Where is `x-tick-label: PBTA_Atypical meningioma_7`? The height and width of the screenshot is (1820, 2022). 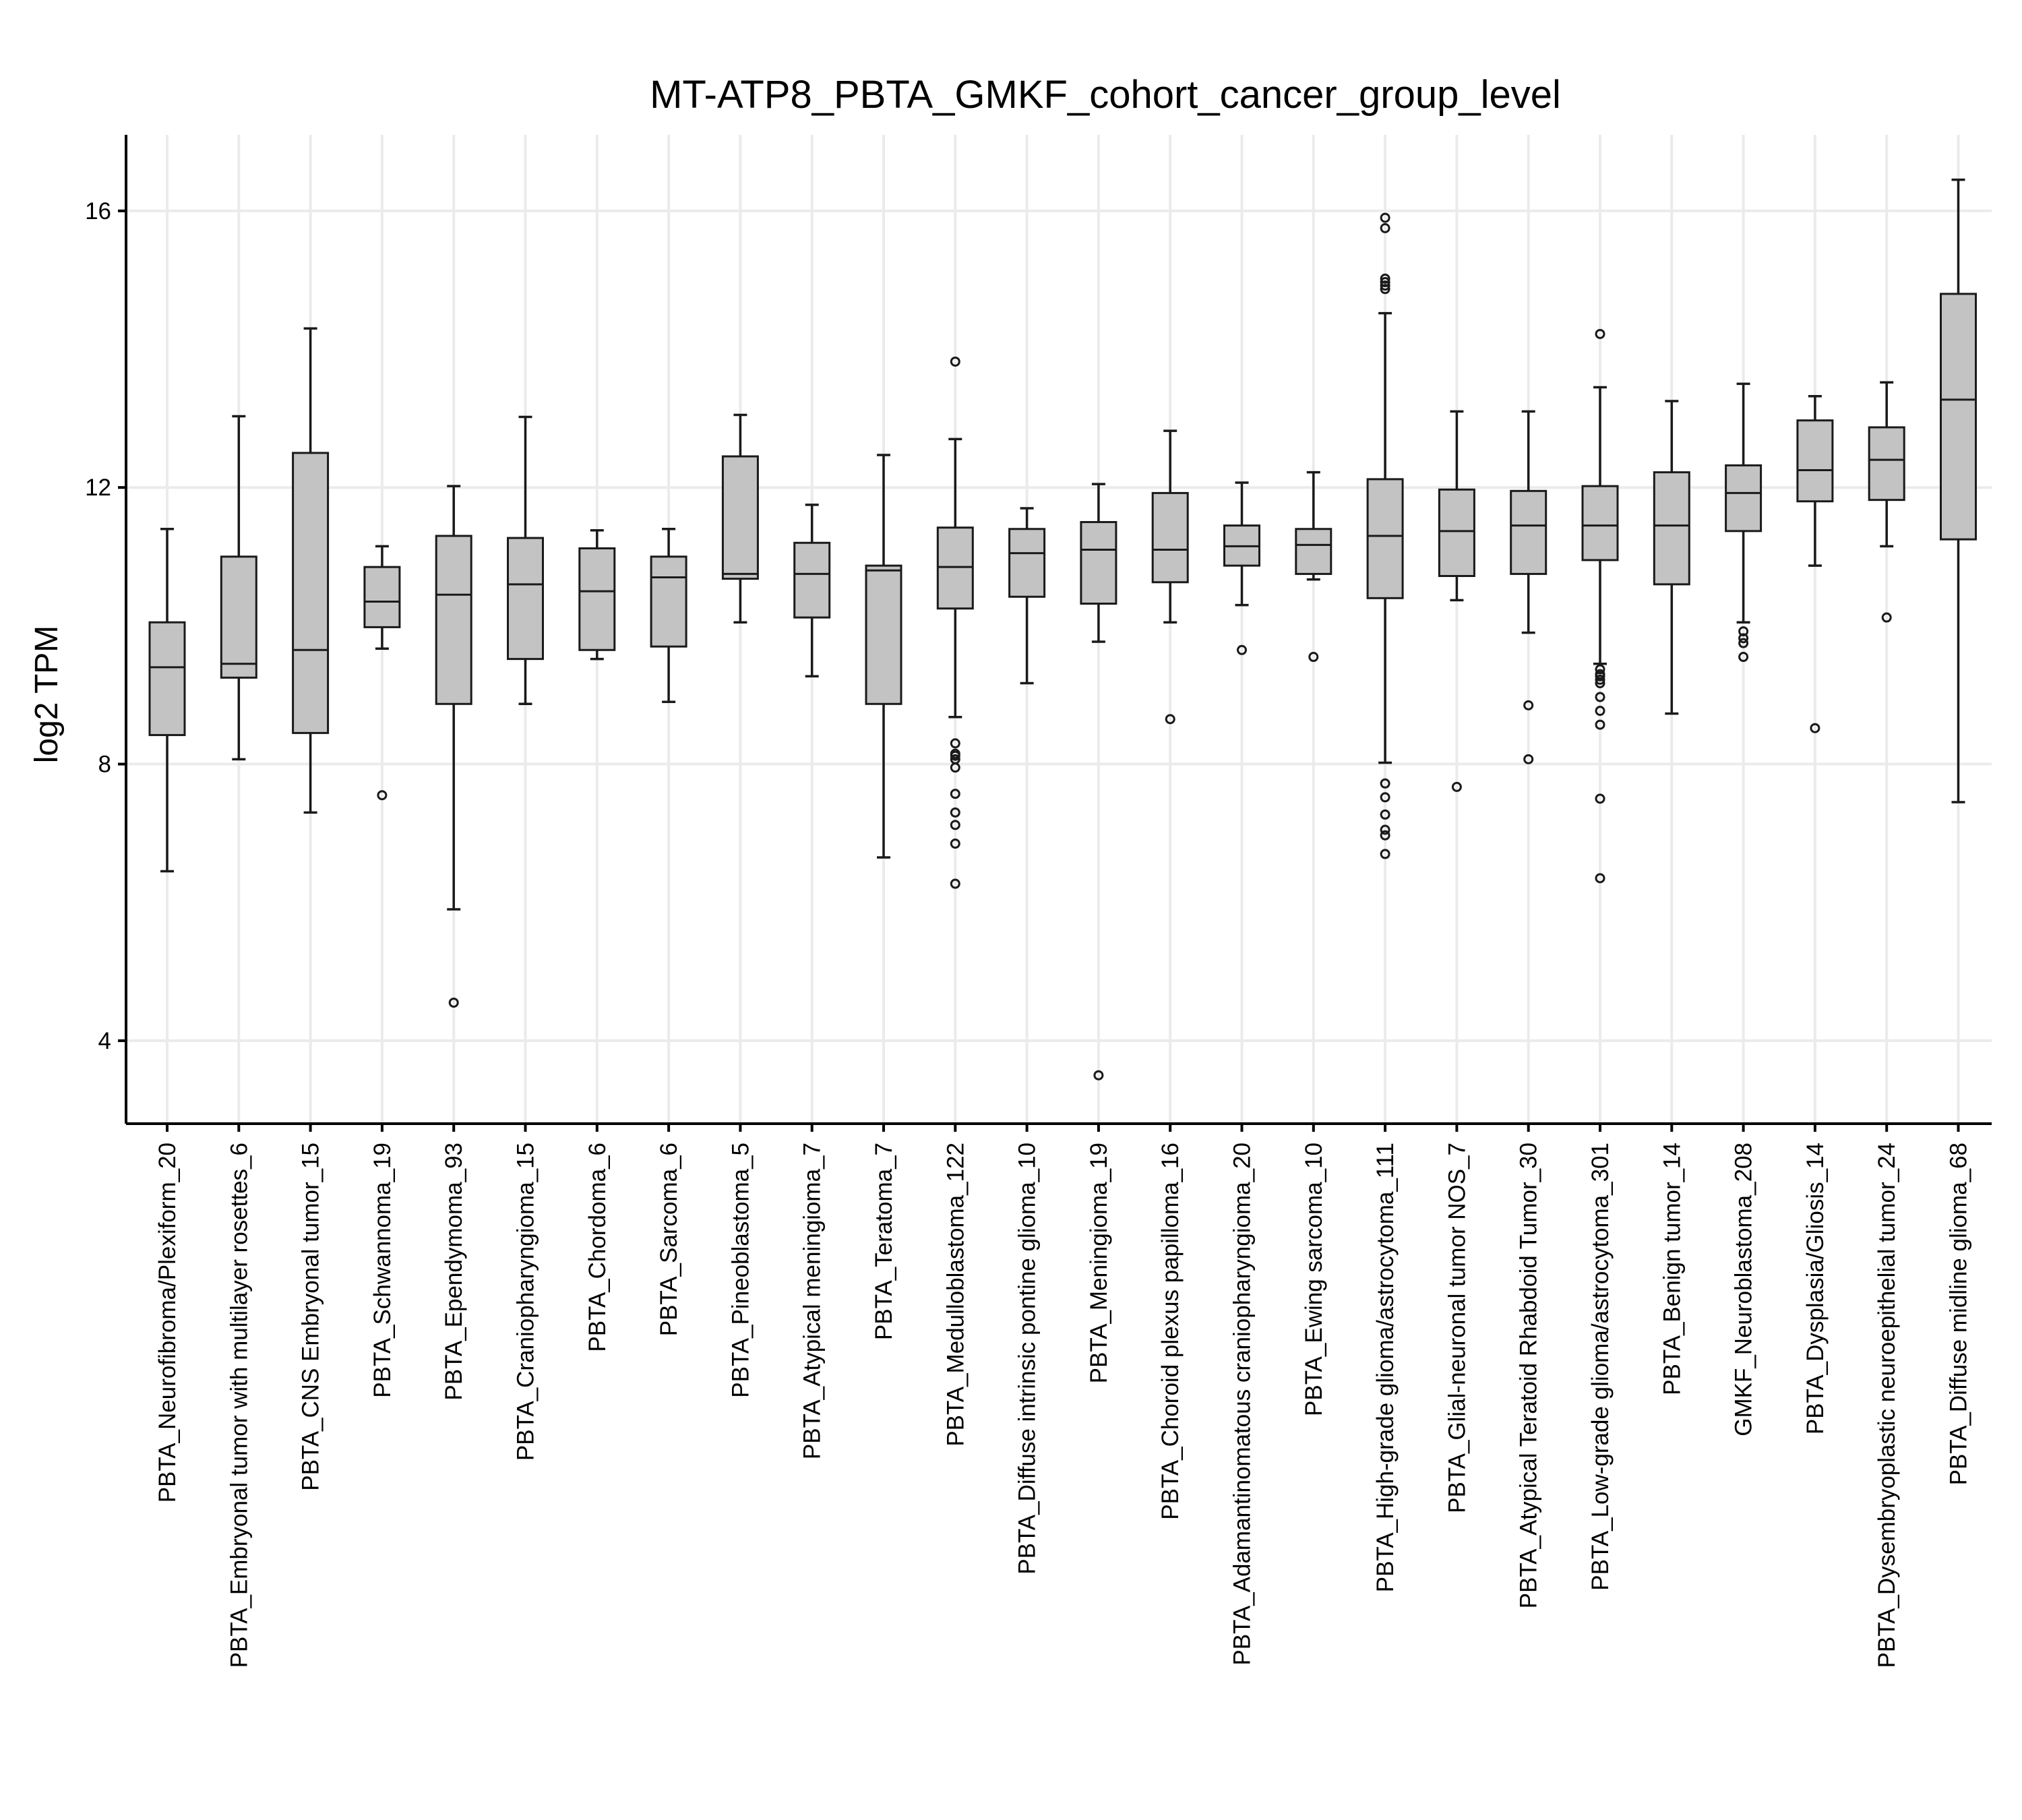
x-tick-label: PBTA_Atypical meningioma_7 is located at coordinates (812, 1301).